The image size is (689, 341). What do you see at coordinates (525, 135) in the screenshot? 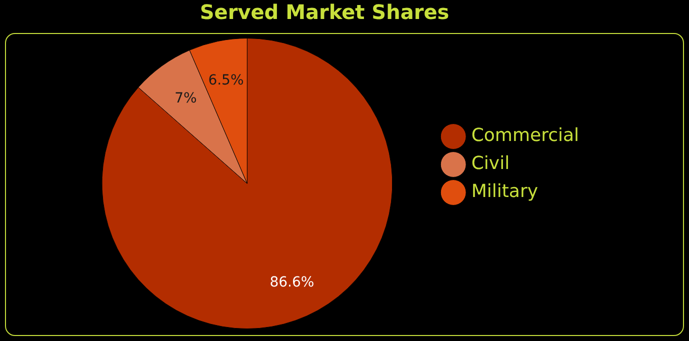
I see `legend-label: Commercial` at bounding box center [525, 135].